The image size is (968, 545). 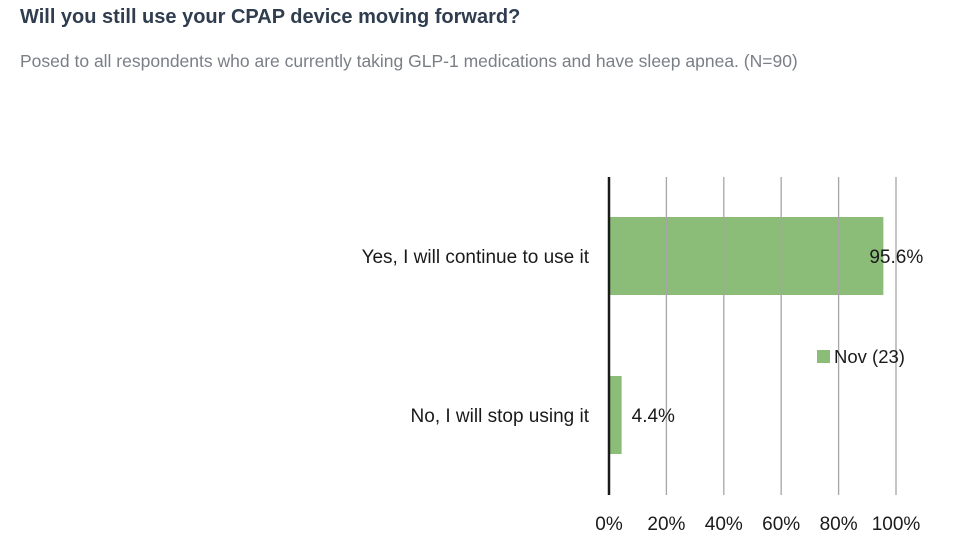 I want to click on data-label-0: 95.6%, so click(x=896, y=257).